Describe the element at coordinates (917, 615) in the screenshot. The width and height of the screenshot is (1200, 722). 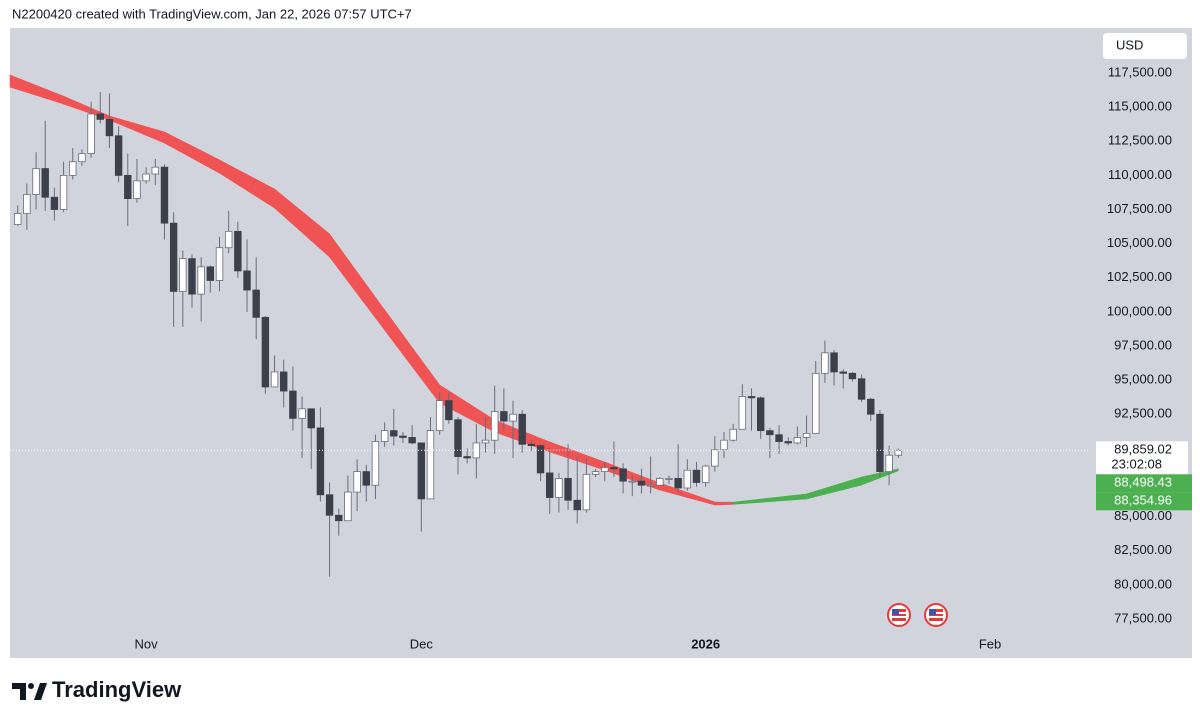
I see `event-flags` at that location.